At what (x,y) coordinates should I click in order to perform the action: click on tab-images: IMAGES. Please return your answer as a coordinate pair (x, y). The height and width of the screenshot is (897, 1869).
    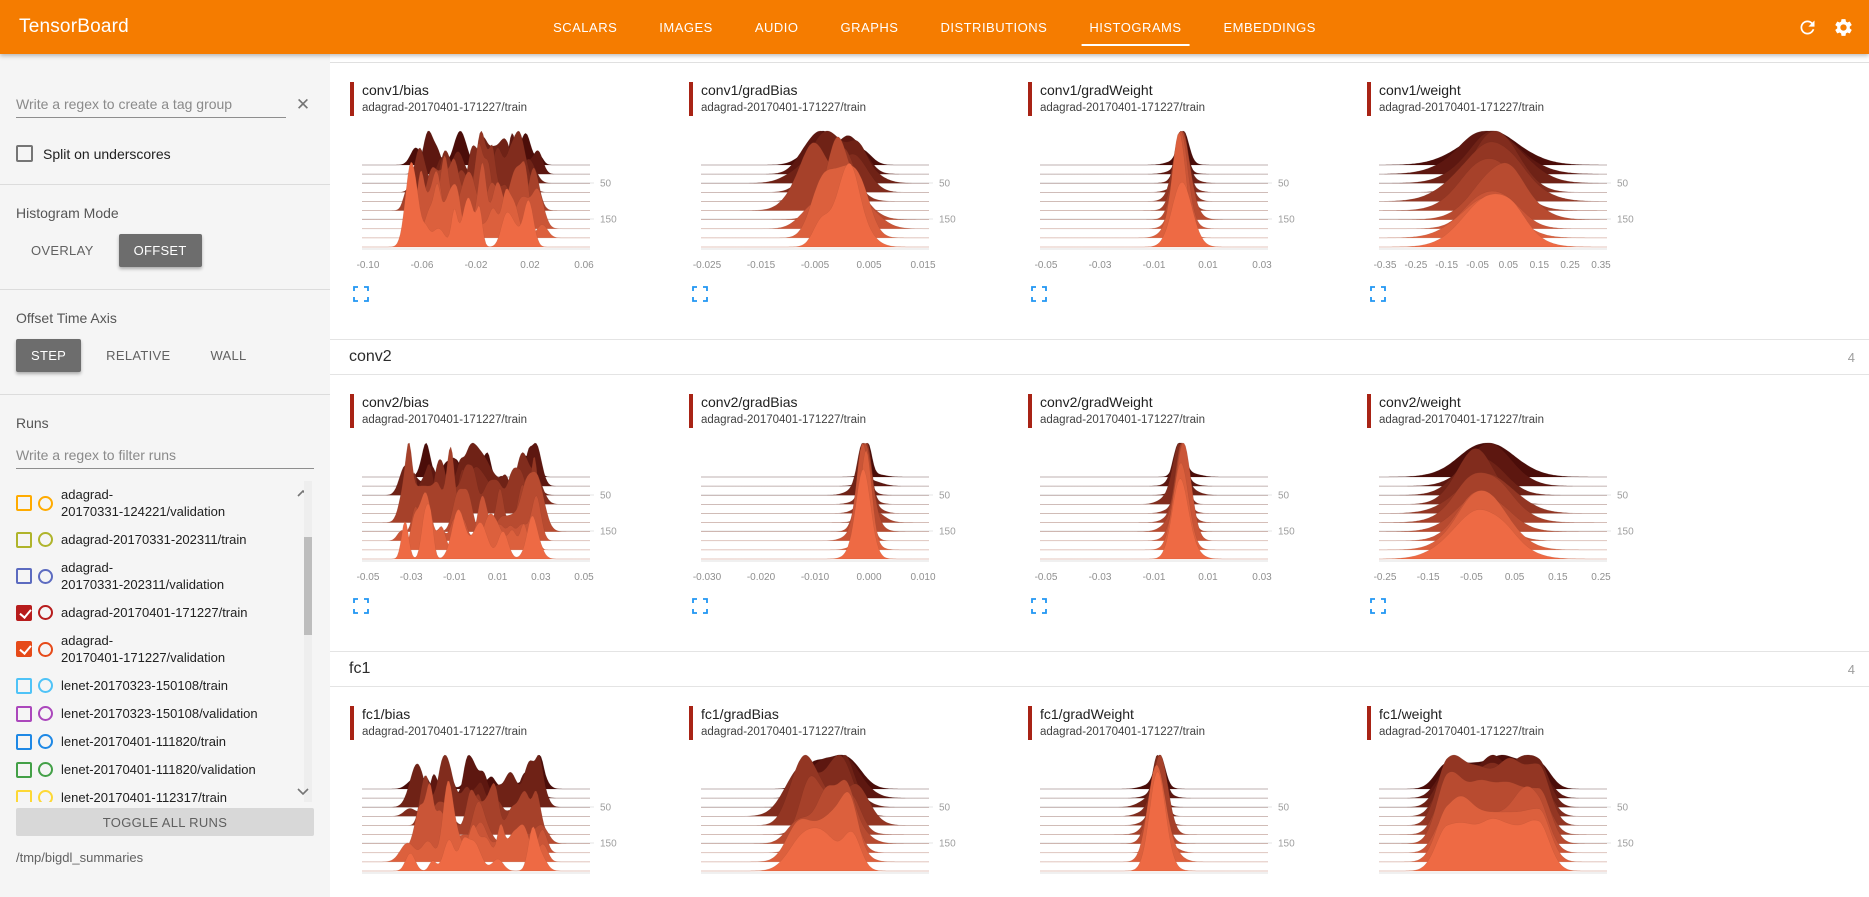
    Looking at the image, I should click on (686, 27).